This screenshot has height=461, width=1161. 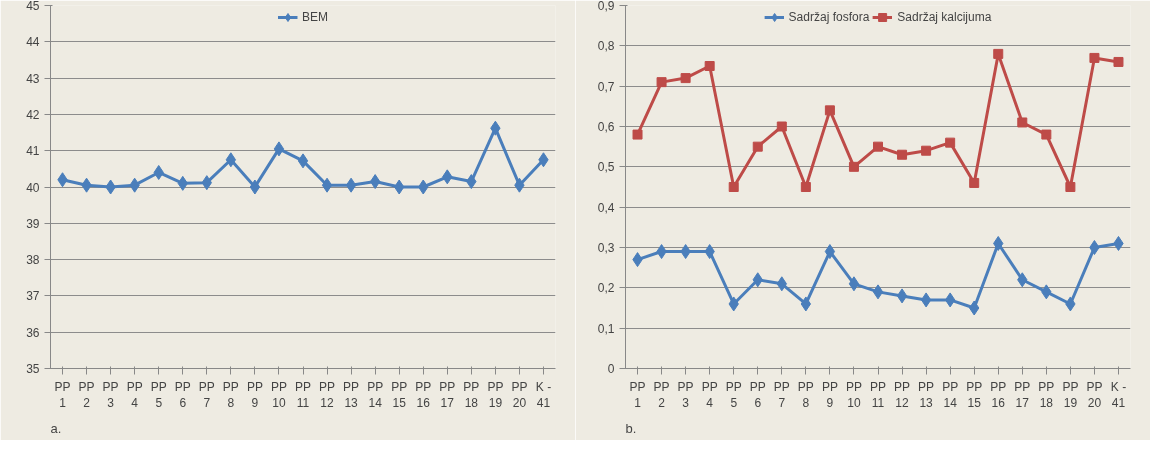 What do you see at coordinates (606, 6) in the screenshot?
I see `y-tick-label: 0,9` at bounding box center [606, 6].